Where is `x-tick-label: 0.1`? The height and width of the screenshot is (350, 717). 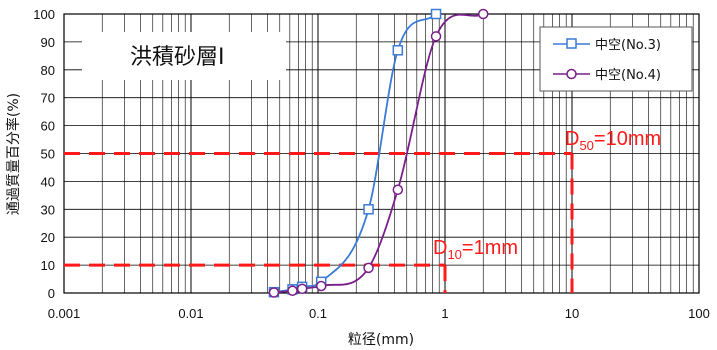
x-tick-label: 0.1 is located at coordinates (318, 313).